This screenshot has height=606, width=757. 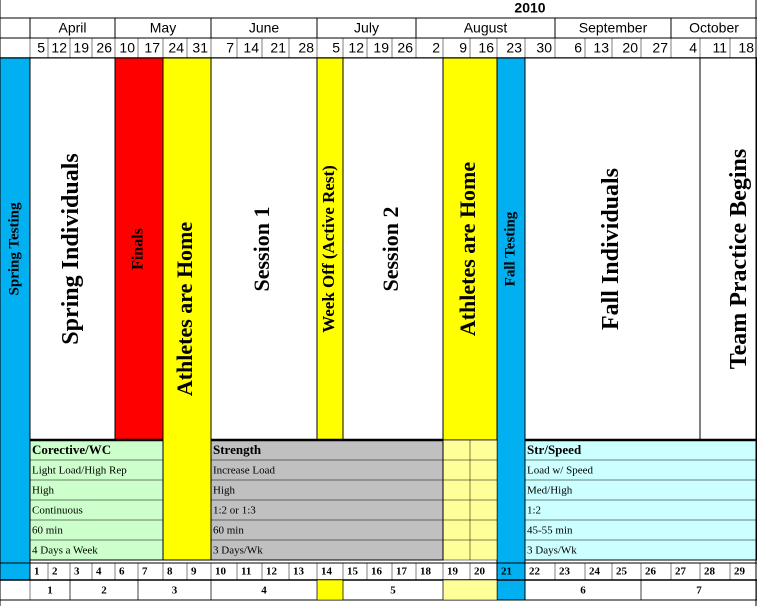 I want to click on mesocycle-number: 6, so click(x=583, y=591).